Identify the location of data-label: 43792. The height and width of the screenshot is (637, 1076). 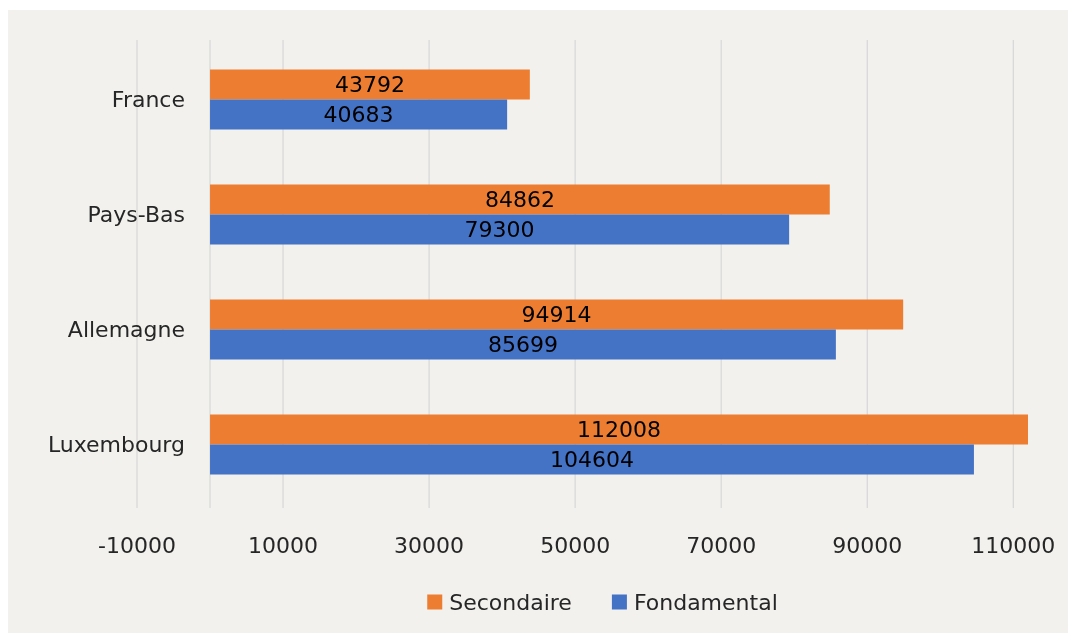
(369, 84).